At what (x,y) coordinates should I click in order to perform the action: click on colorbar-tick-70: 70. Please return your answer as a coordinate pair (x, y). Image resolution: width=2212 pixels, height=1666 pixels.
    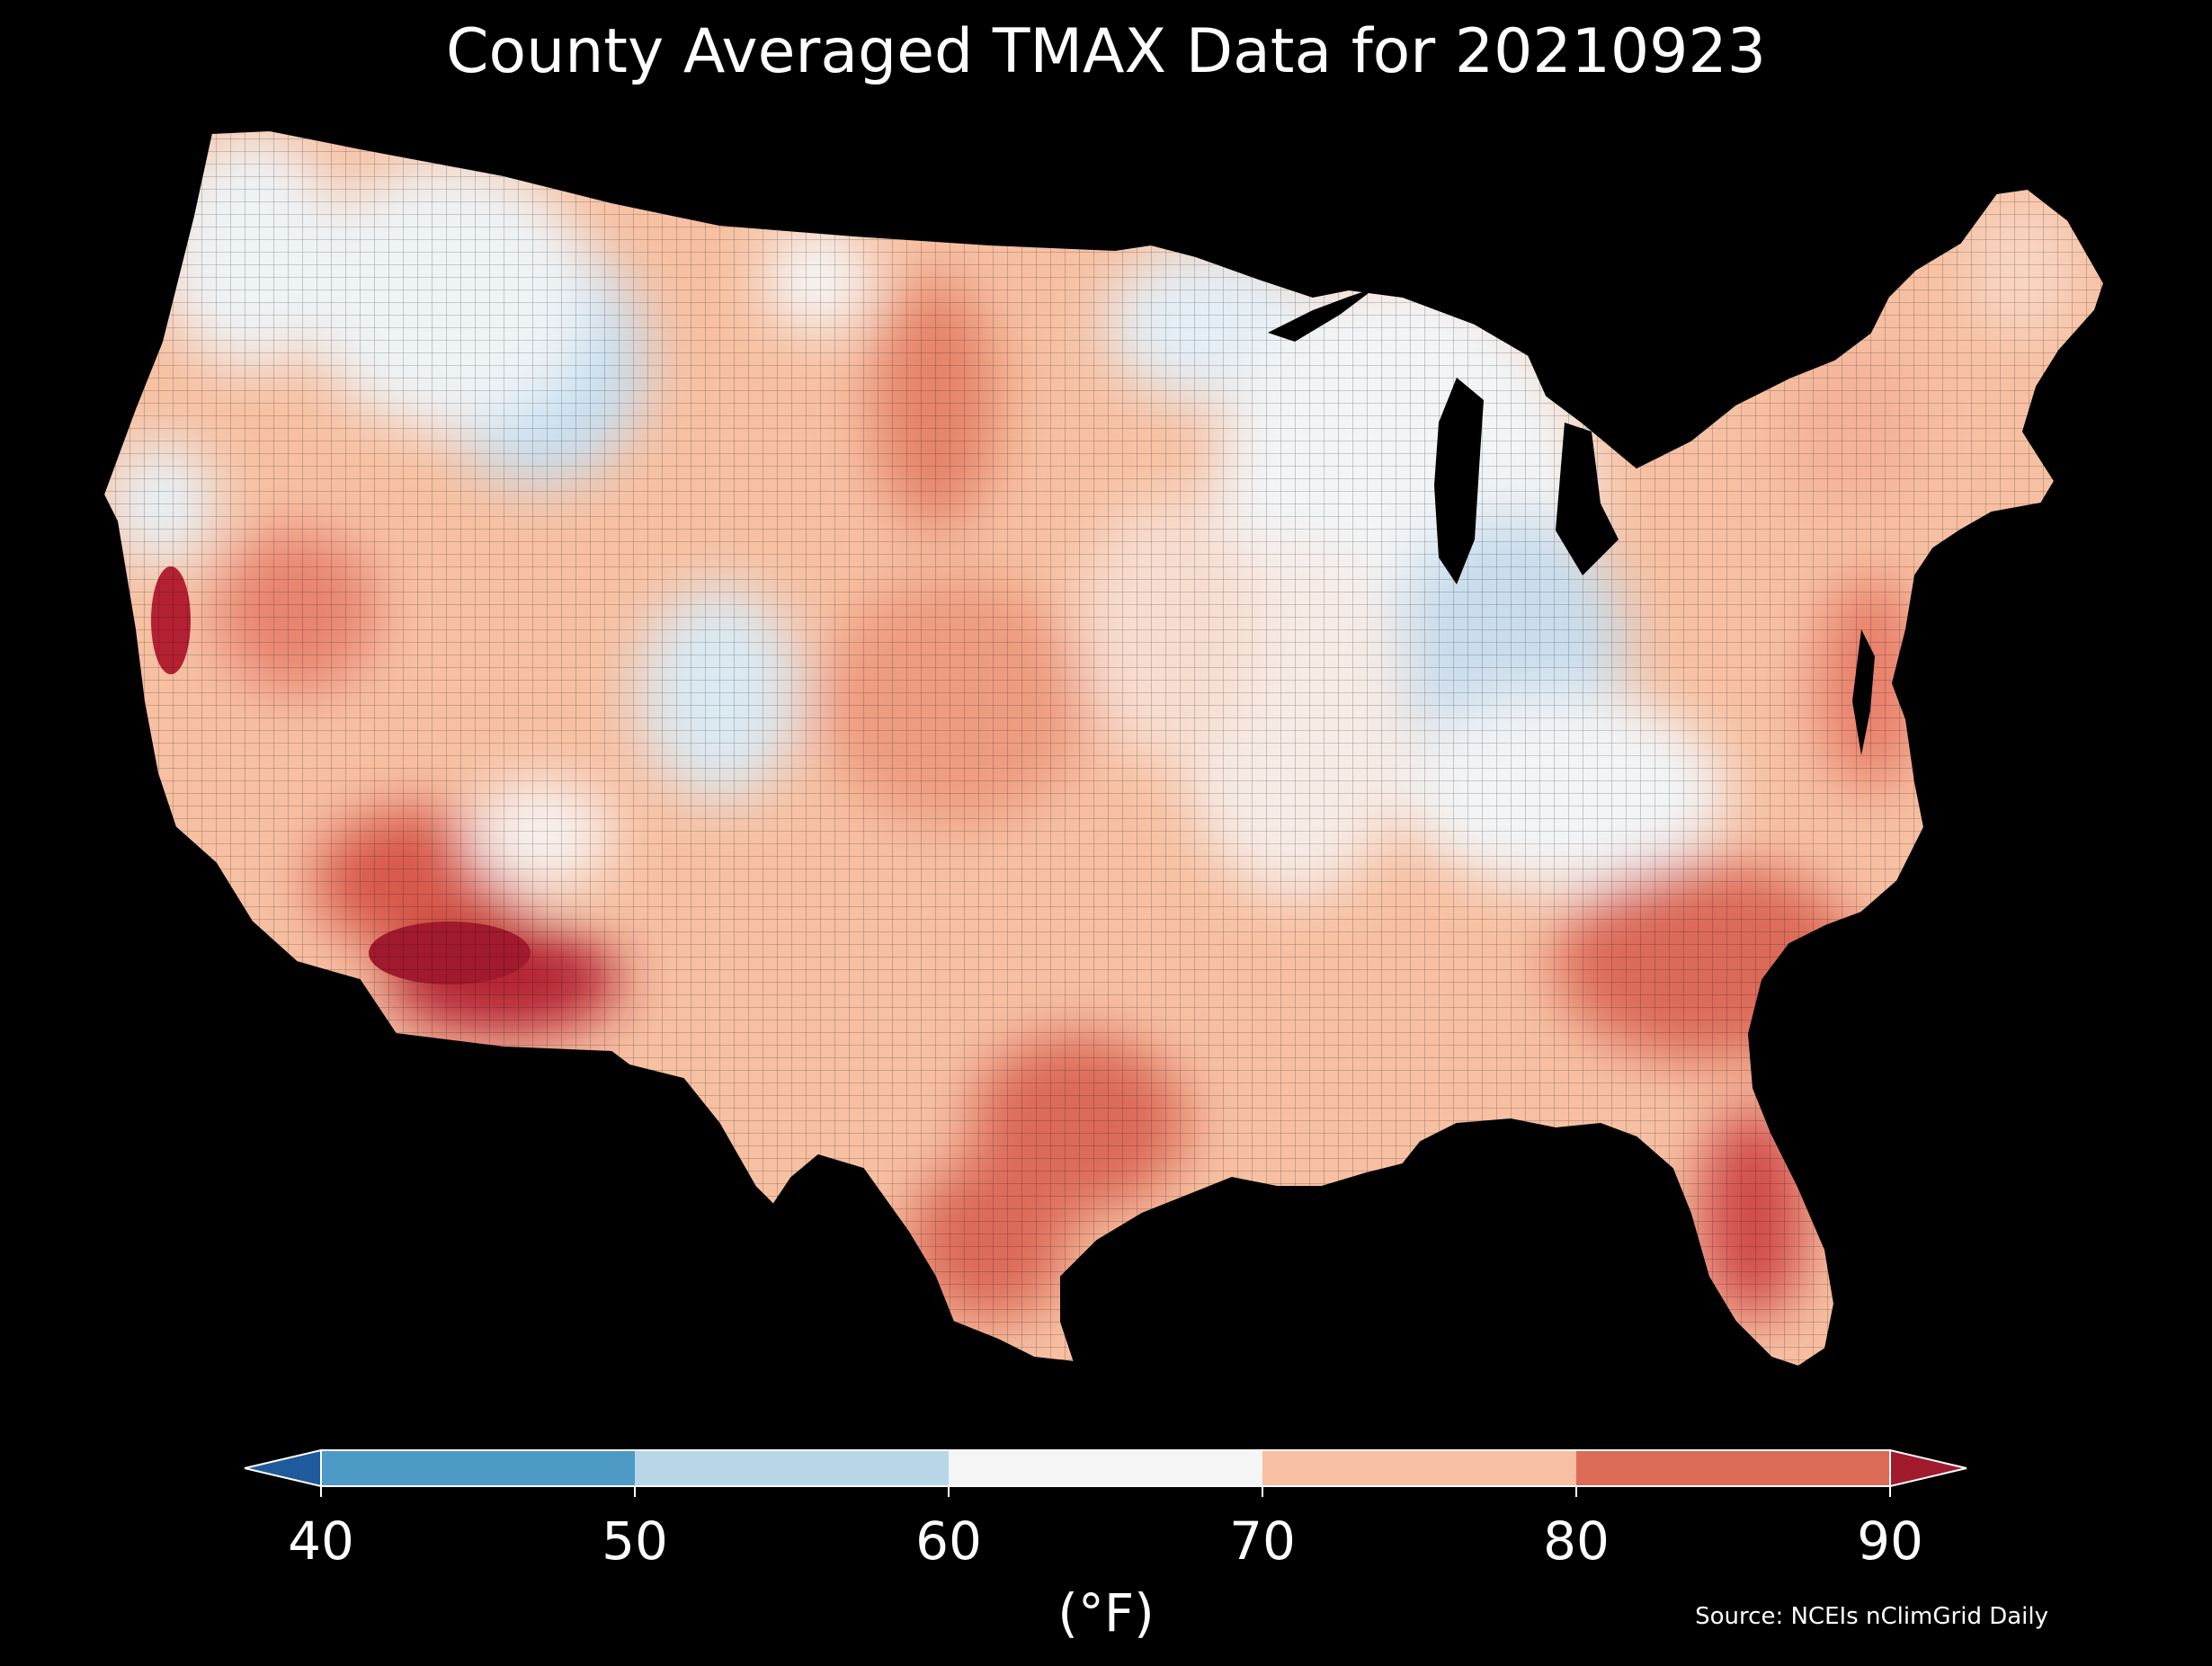
    Looking at the image, I should click on (1262, 1541).